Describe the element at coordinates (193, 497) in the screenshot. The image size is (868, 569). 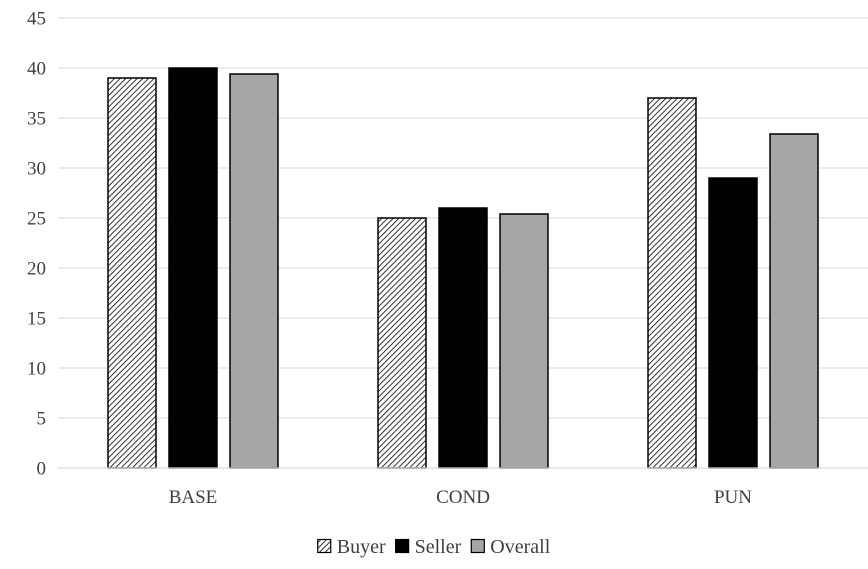
I see `x-category-label: BASE` at that location.